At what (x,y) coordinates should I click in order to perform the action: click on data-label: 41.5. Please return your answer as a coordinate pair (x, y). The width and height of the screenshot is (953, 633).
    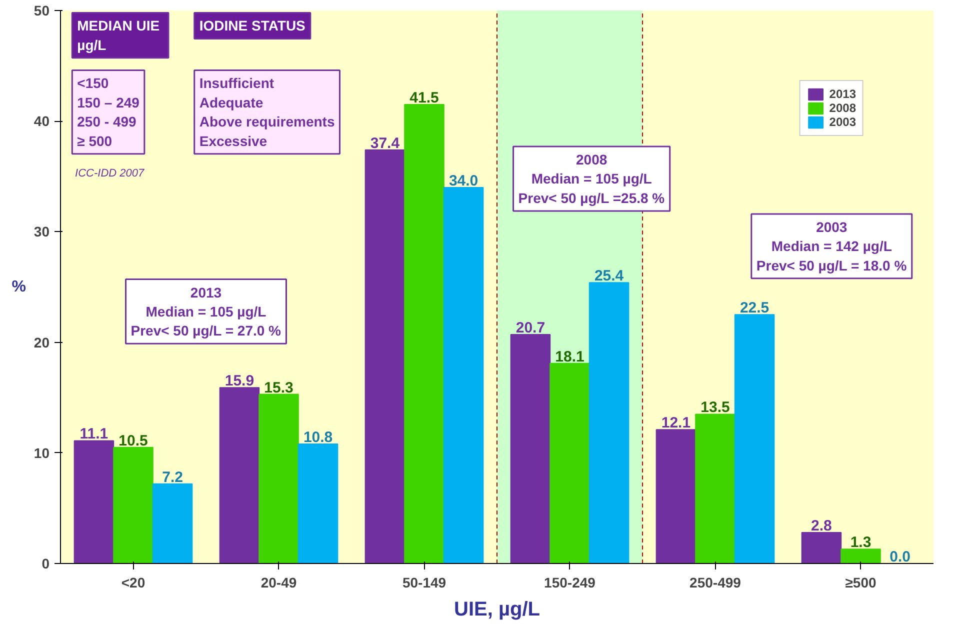
    Looking at the image, I should click on (424, 98).